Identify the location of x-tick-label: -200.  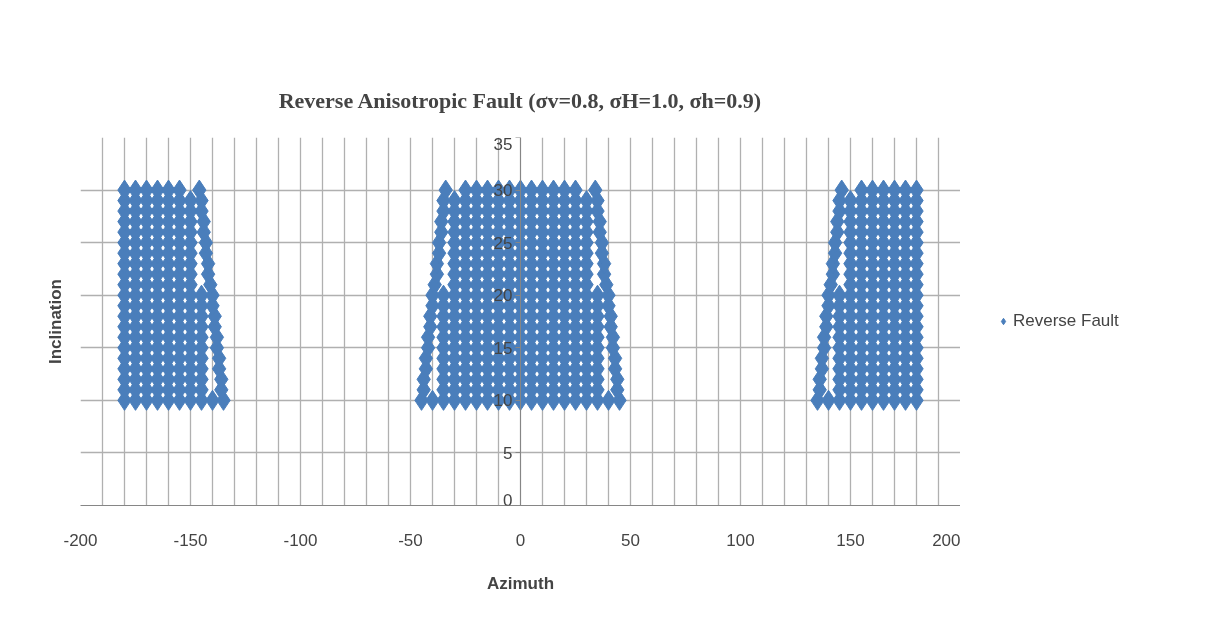
(80, 540).